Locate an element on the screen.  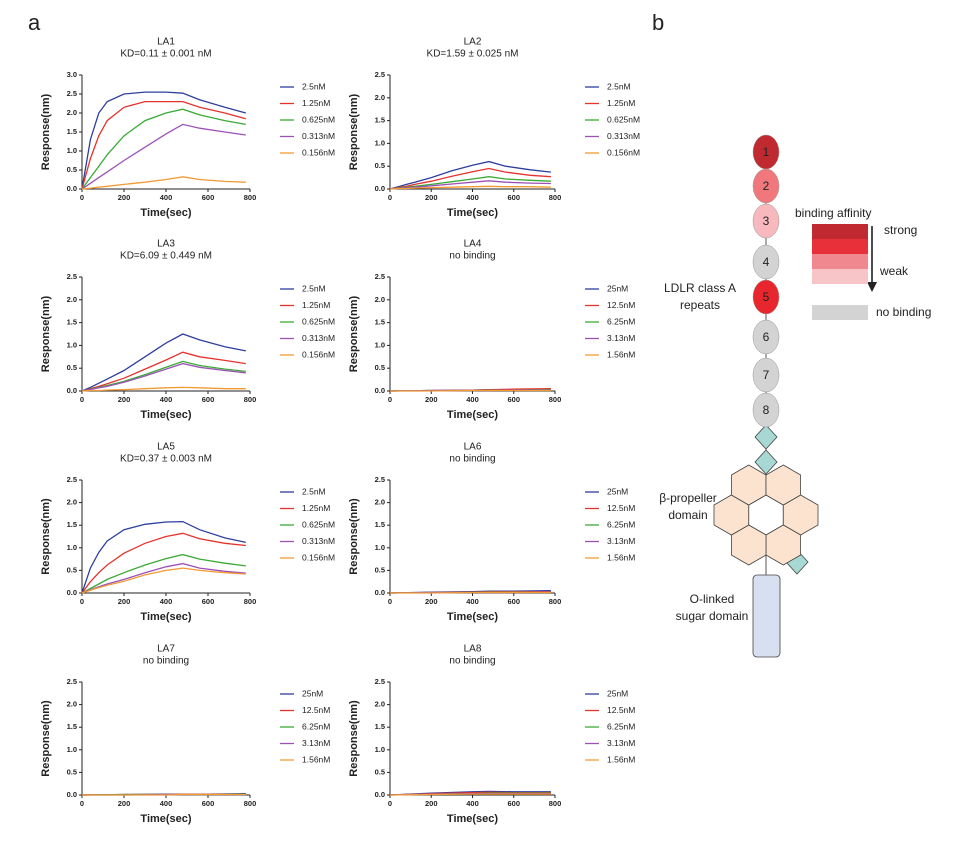
domain-label: sugar domain is located at coordinates (712, 616).